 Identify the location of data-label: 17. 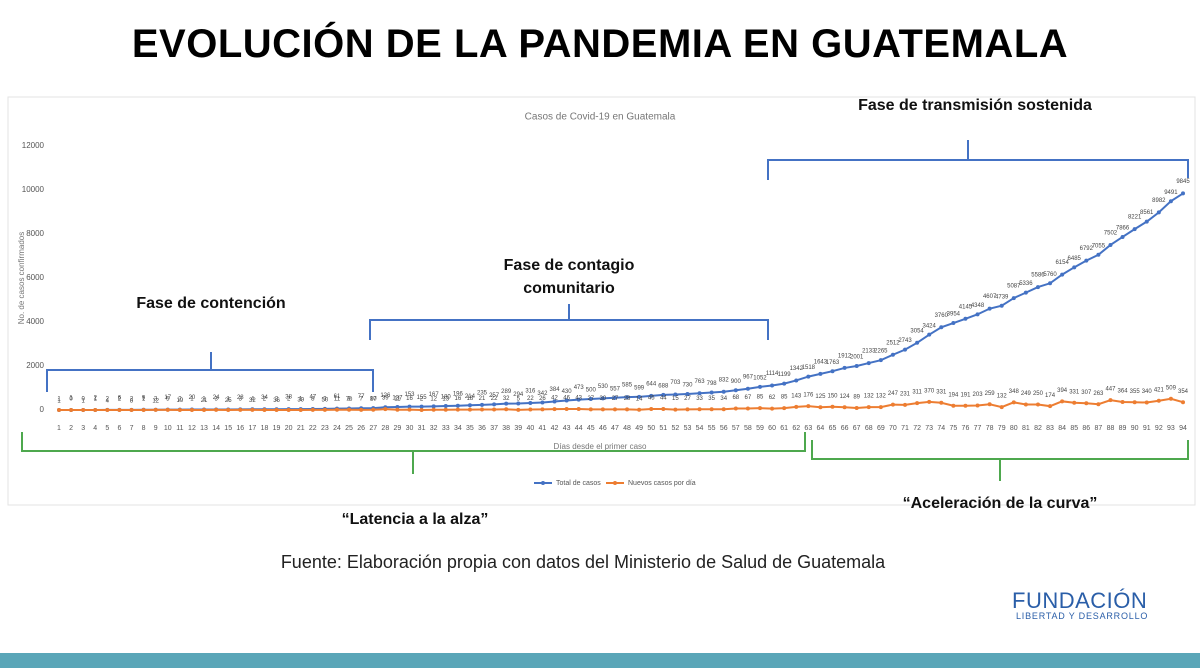
(167, 398).